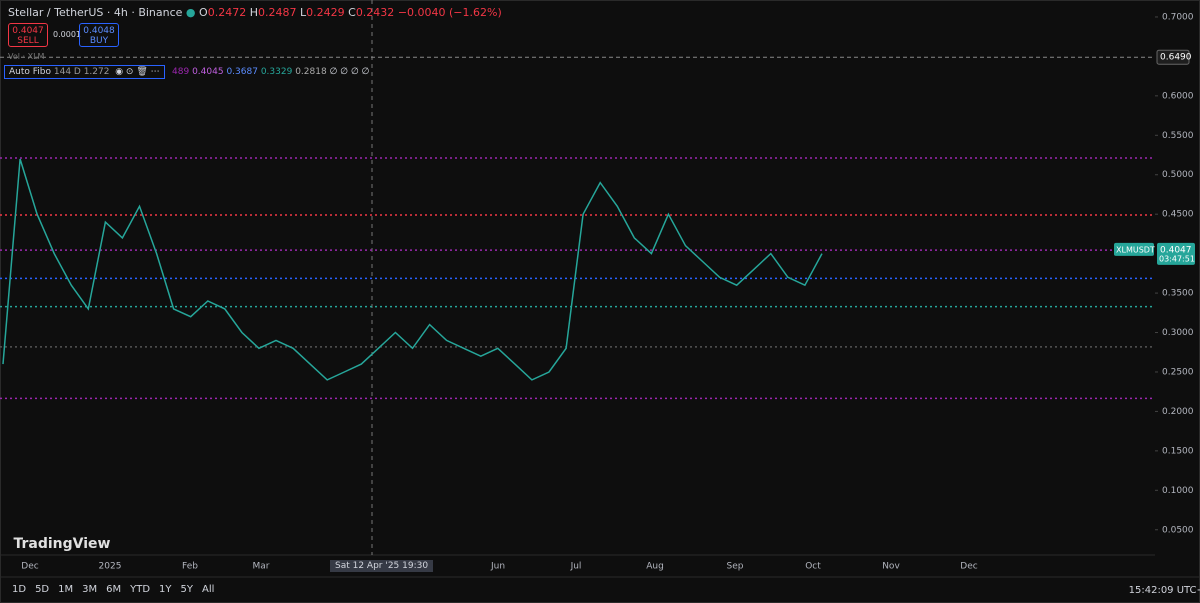 The height and width of the screenshot is (603, 1200). Describe the element at coordinates (655, 567) in the screenshot. I see `x-tick-label: Aug` at that location.